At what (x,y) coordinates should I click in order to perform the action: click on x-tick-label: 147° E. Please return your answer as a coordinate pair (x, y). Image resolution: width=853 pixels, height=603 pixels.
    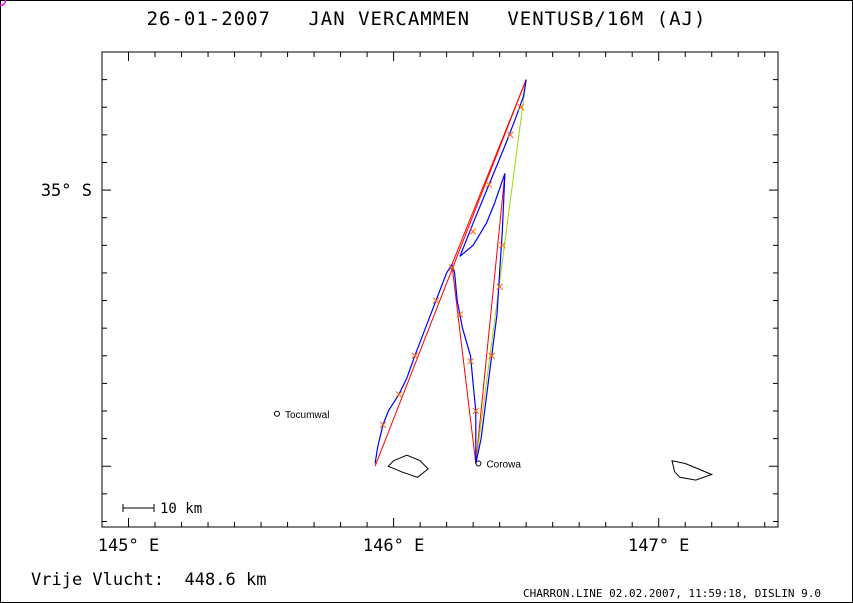
    Looking at the image, I should click on (658, 546).